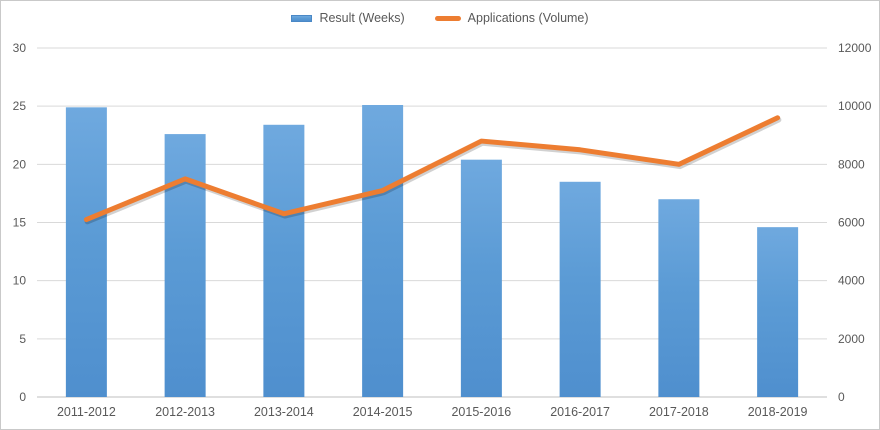  Describe the element at coordinates (284, 412) in the screenshot. I see `x-axis-category-label: 2013-2014` at that location.